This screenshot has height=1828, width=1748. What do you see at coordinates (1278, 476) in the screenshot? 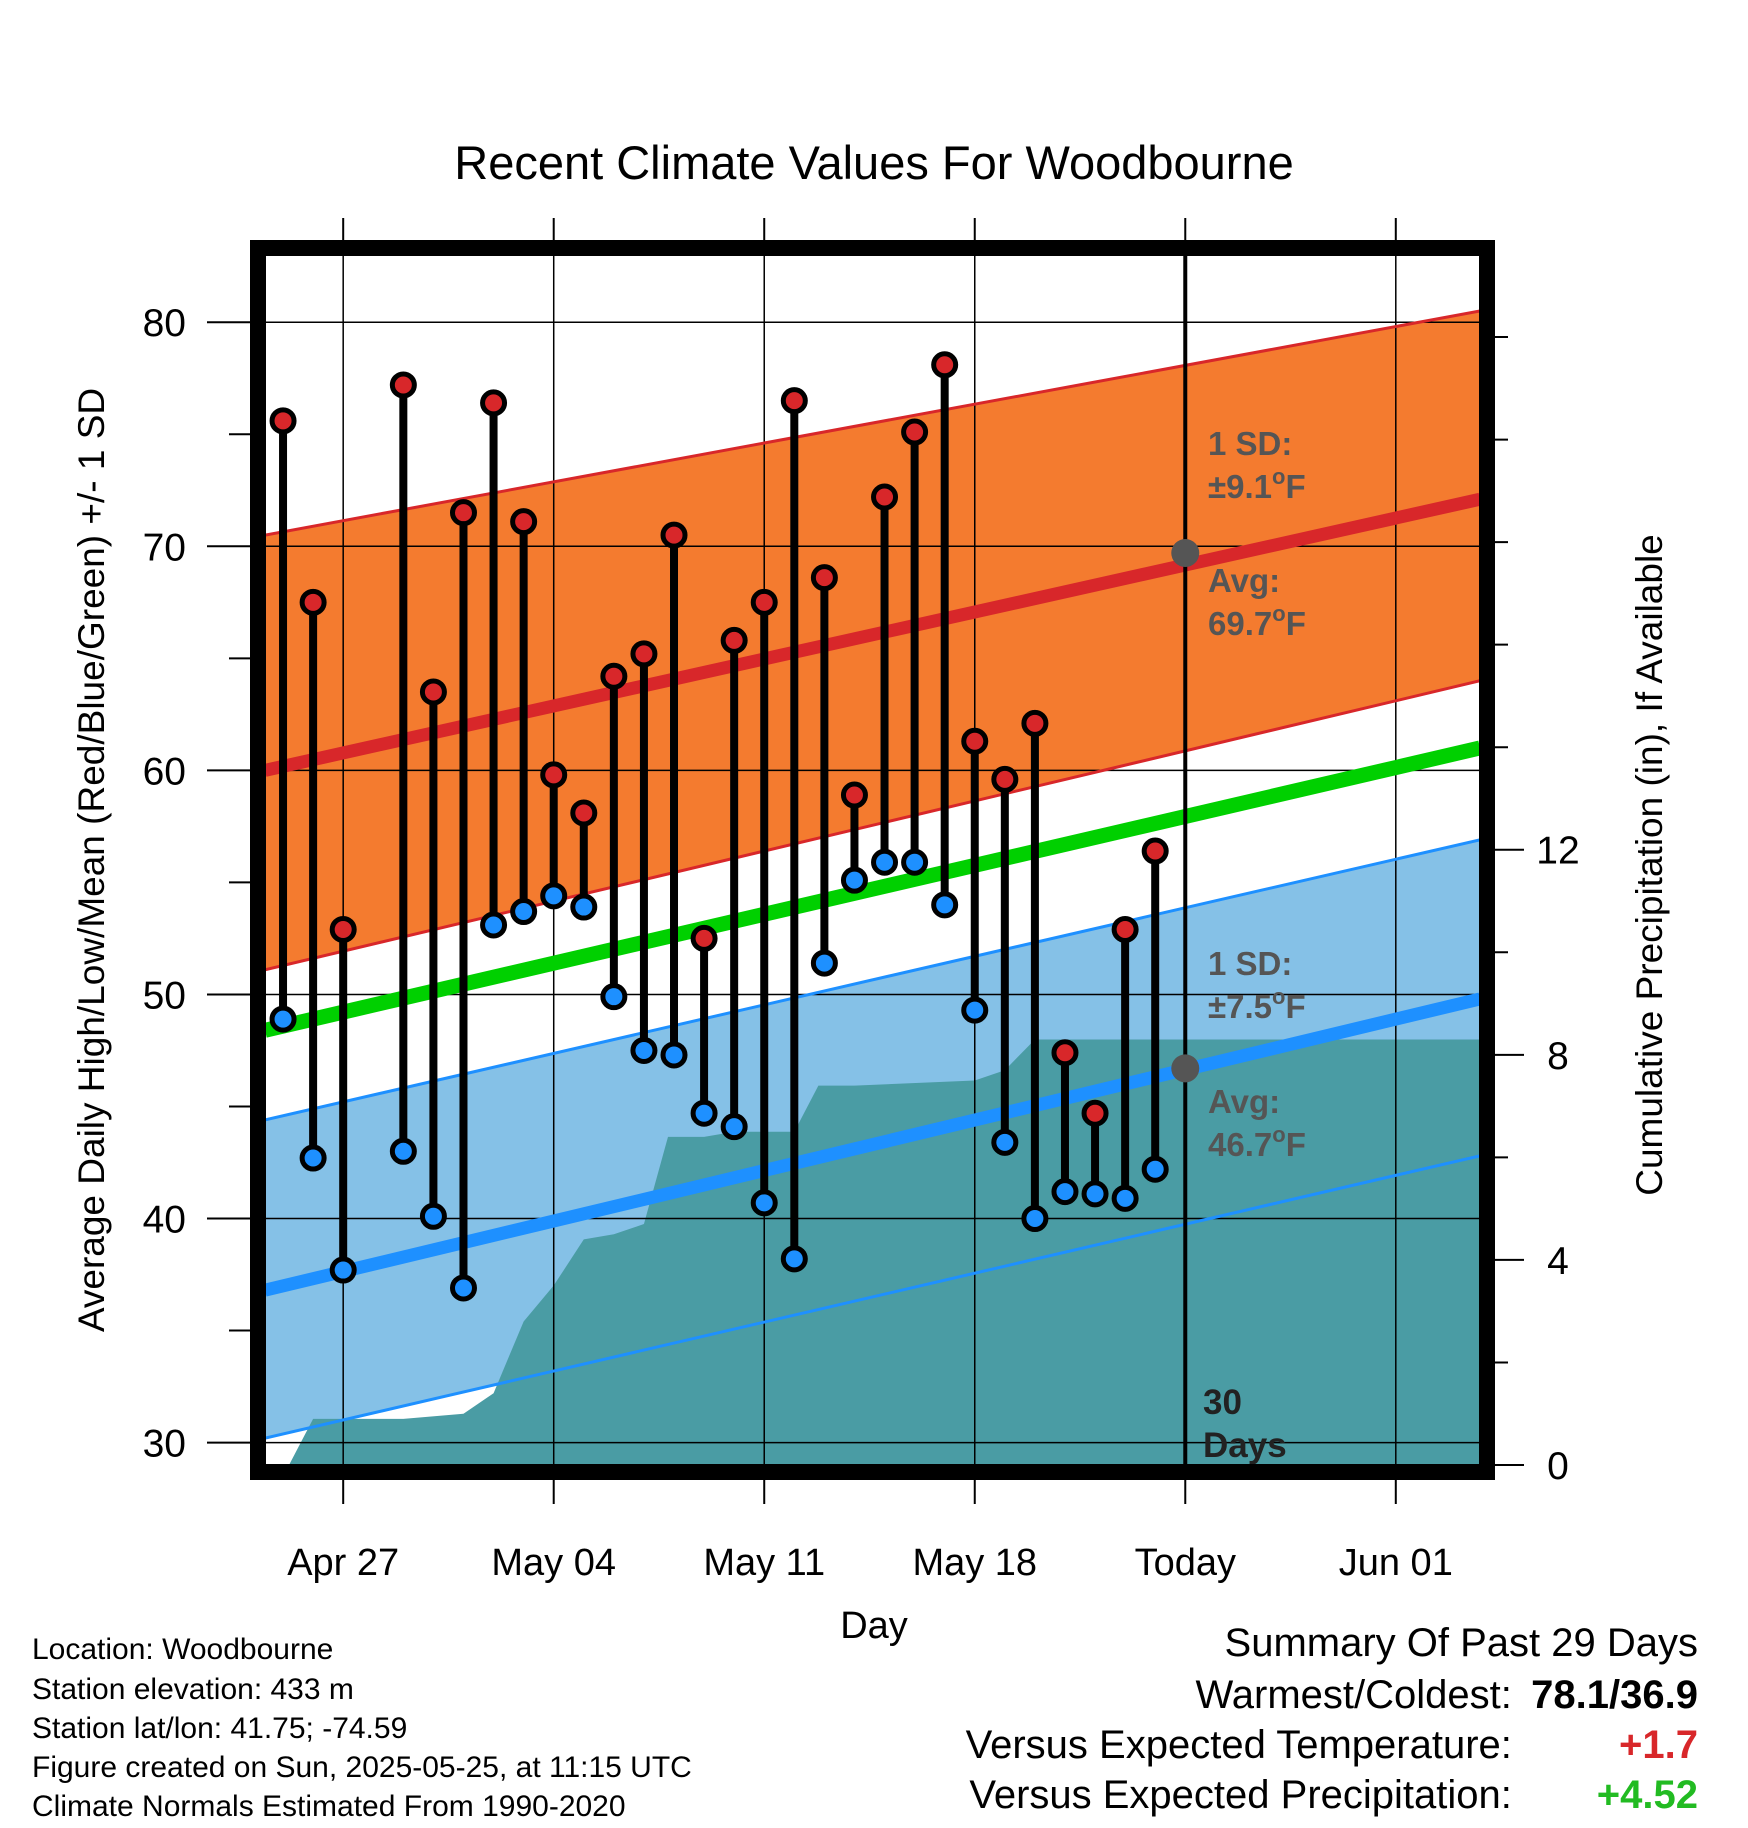
I see `high-sd-degree: o` at bounding box center [1278, 476].